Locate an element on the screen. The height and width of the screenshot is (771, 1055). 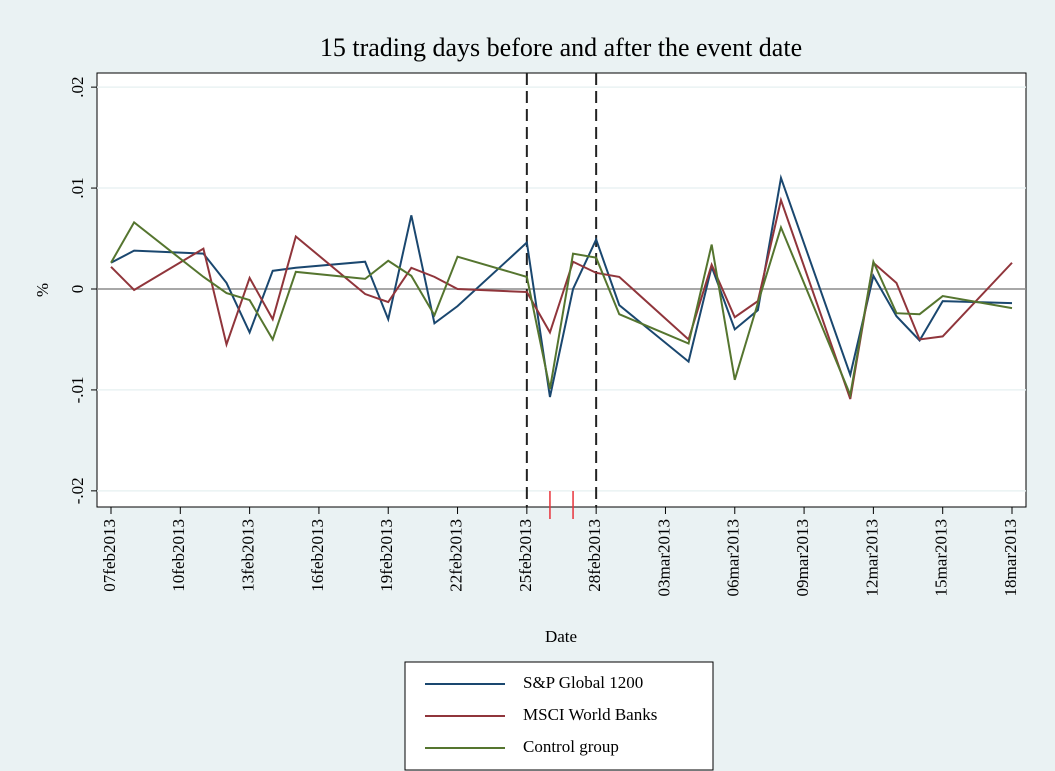
y-axis-label: % is located at coordinates (42, 290).